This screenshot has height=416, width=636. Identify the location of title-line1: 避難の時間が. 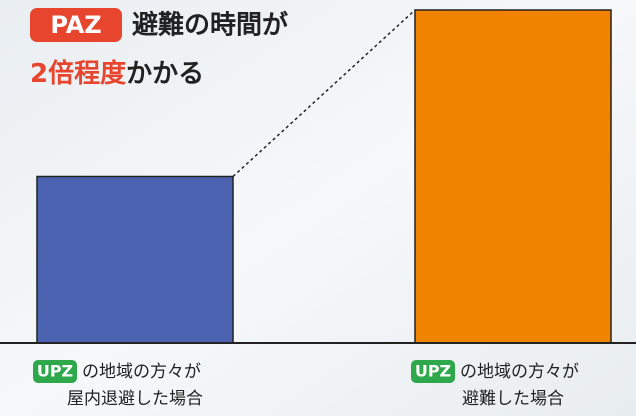
(210, 25).